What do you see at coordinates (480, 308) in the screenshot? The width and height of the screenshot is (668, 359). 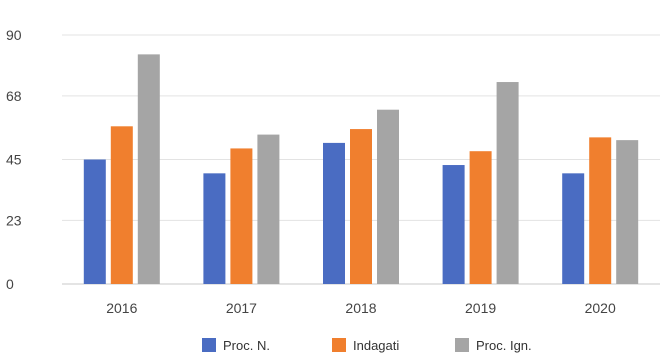 I see `x-tick-label: 2019` at bounding box center [480, 308].